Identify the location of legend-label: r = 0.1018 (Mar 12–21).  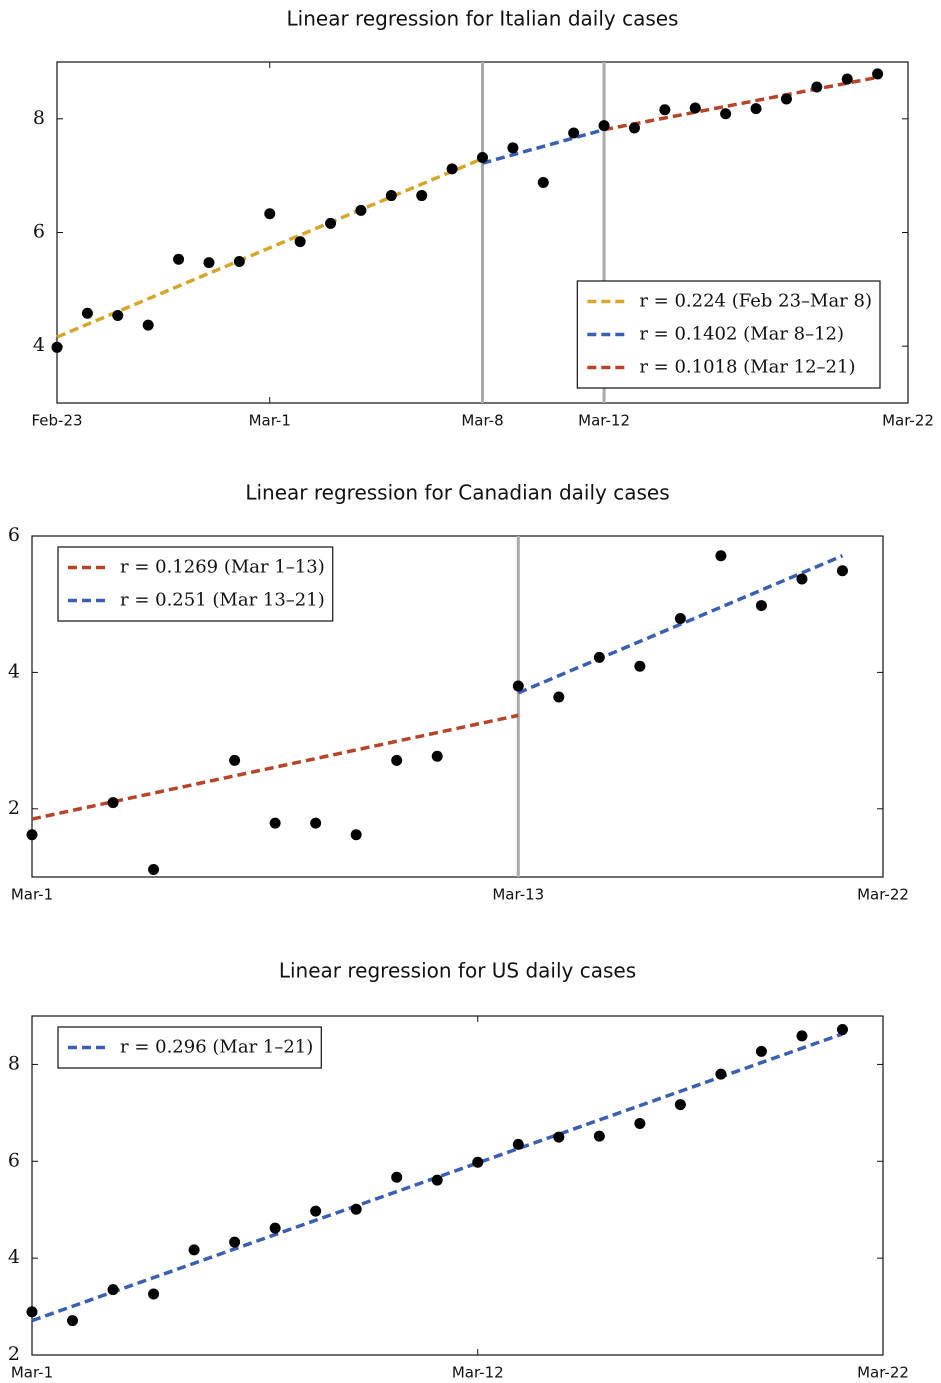
(747, 367).